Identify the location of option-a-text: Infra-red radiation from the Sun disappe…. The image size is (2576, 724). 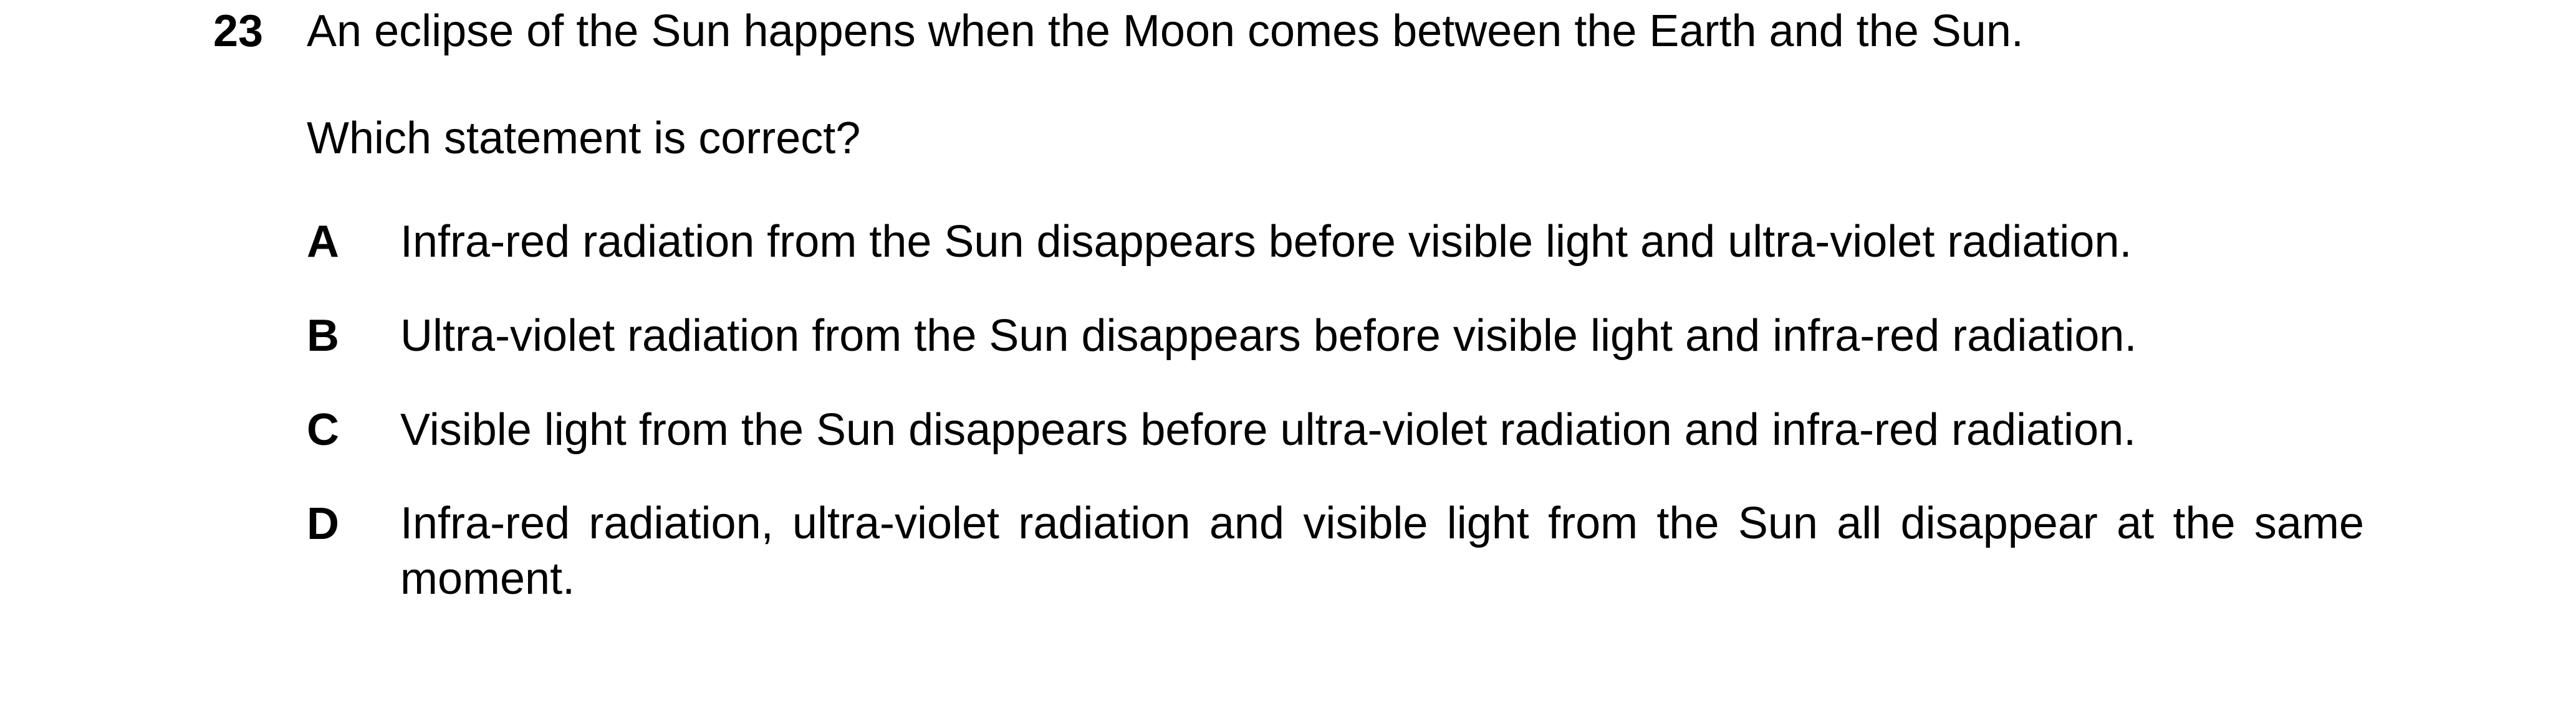
(1266, 242).